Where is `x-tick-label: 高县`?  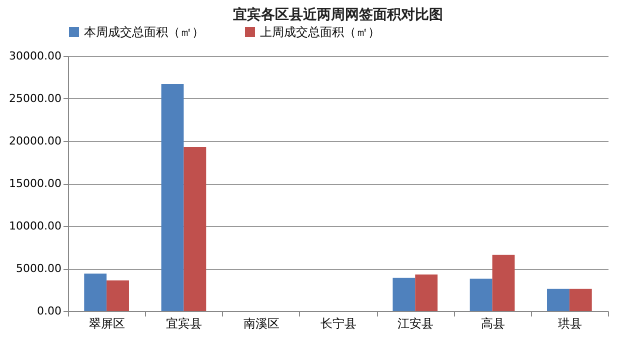
x-tick-label: 高县 is located at coordinates (492, 323).